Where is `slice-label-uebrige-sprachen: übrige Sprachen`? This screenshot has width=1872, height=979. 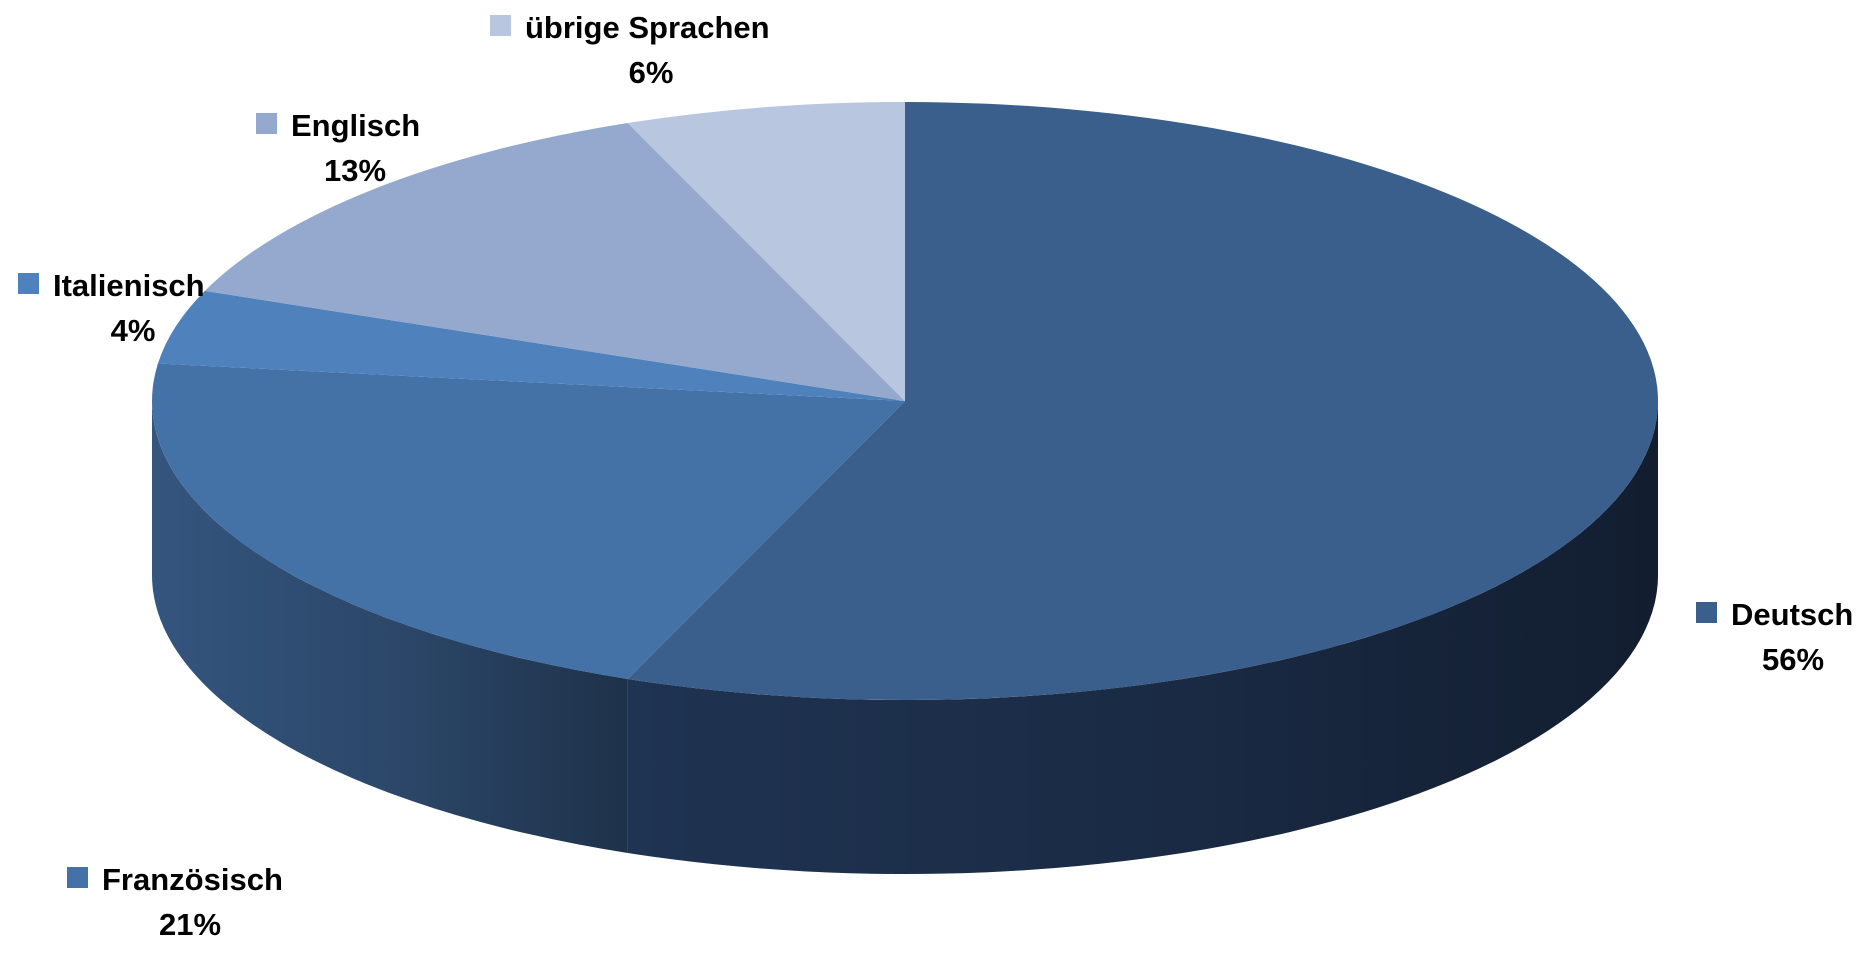
slice-label-uebrige-sprachen: übrige Sprachen is located at coordinates (647, 27).